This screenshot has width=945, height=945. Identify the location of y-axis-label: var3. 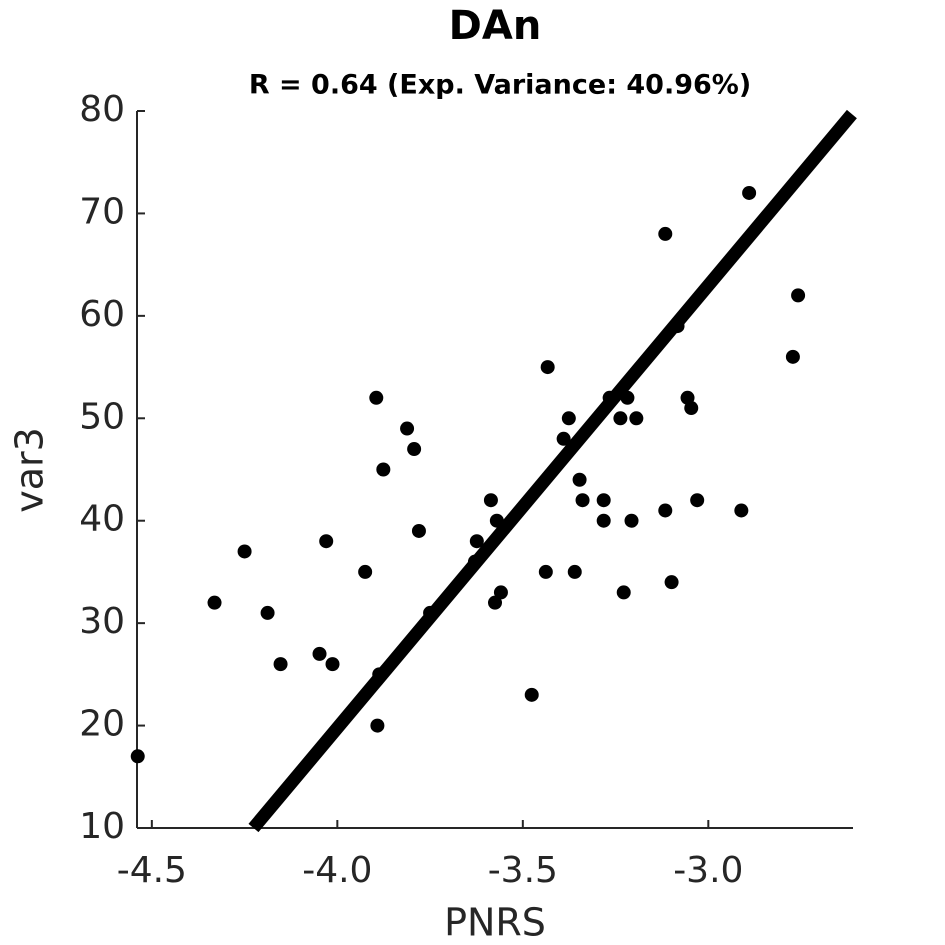
(30, 470).